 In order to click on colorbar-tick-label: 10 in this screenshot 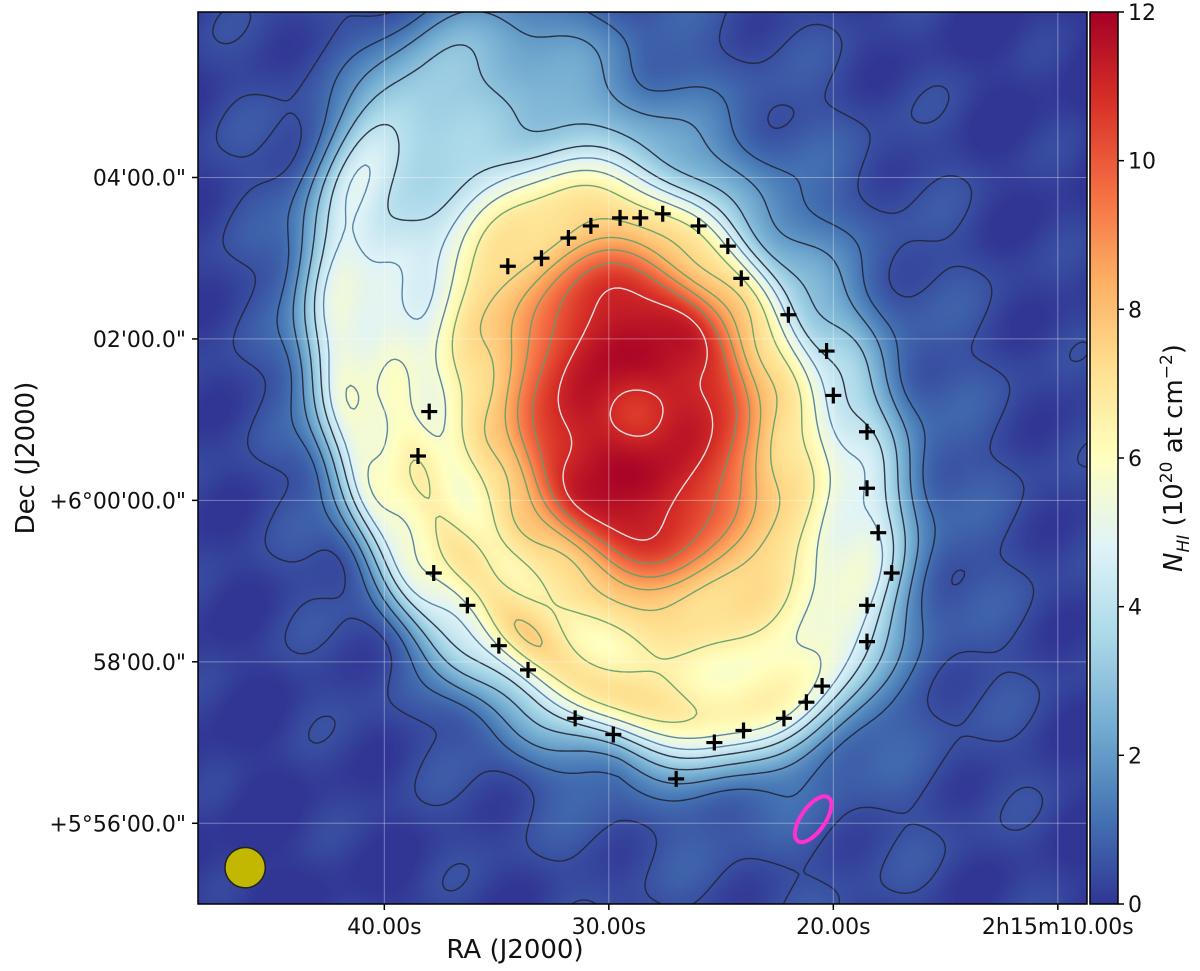, I will do `click(1142, 162)`.